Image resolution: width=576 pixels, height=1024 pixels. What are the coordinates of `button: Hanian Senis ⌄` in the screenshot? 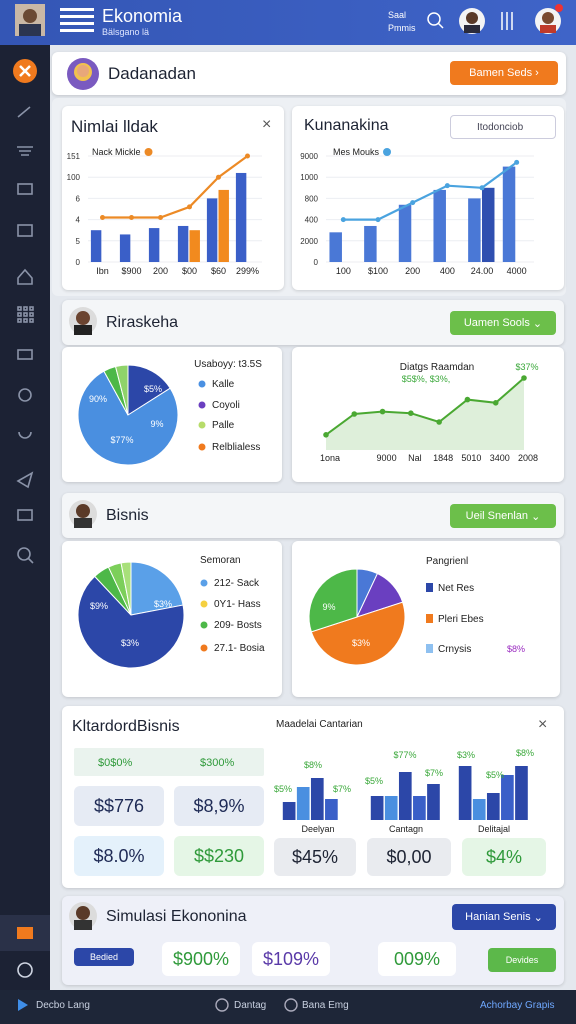 It's located at (504, 917).